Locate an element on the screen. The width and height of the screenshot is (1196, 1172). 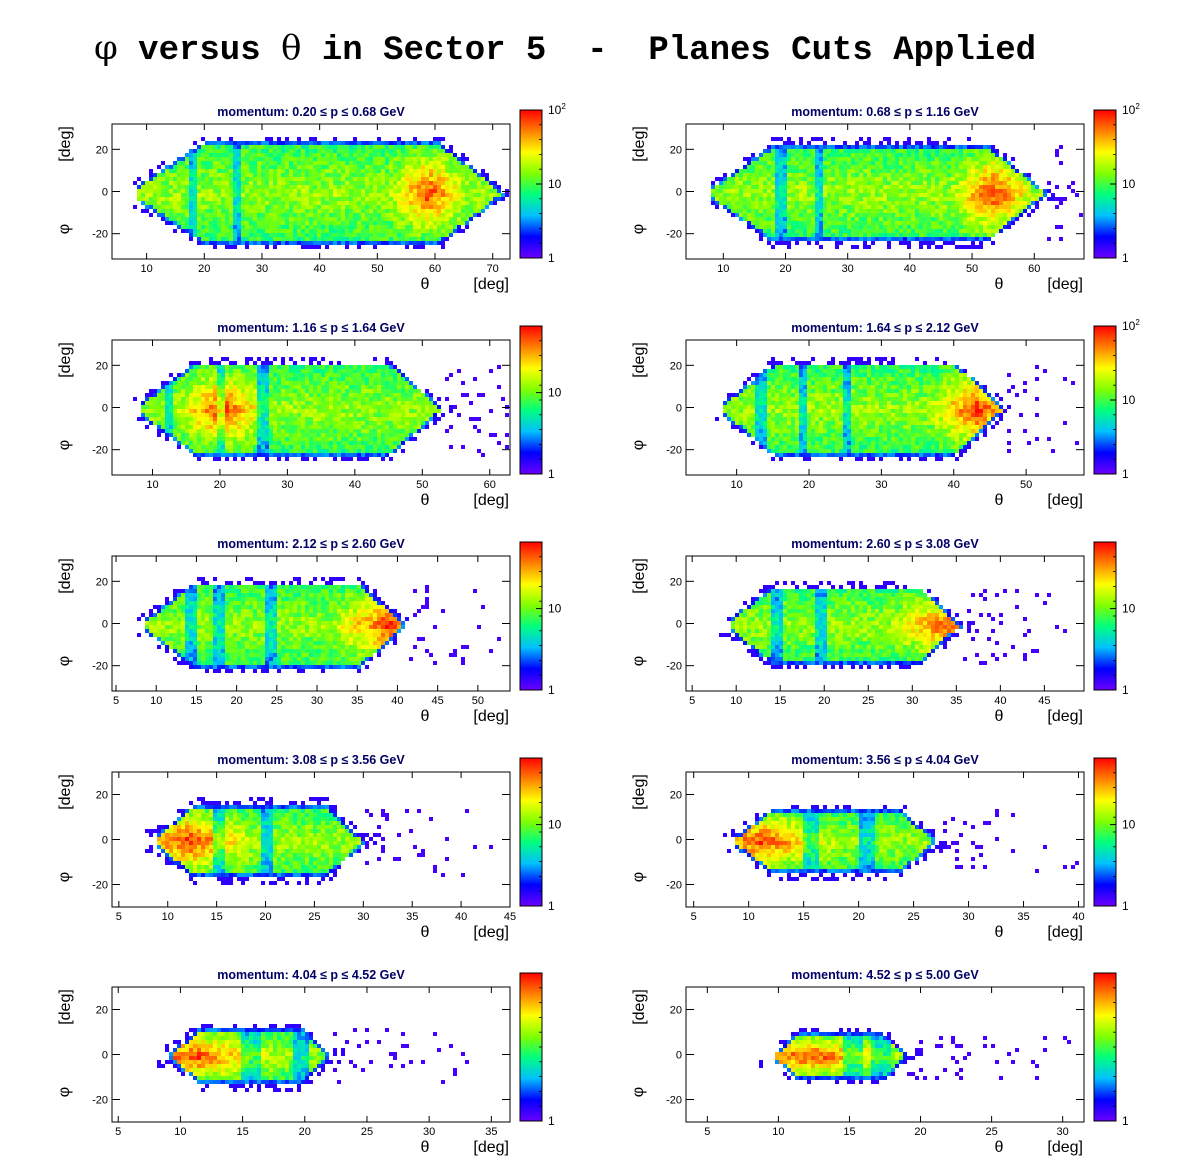
x-axis: 5 10 15 20 25 30 35 40 45 50 θ [deg] is located at coordinates (311, 640).